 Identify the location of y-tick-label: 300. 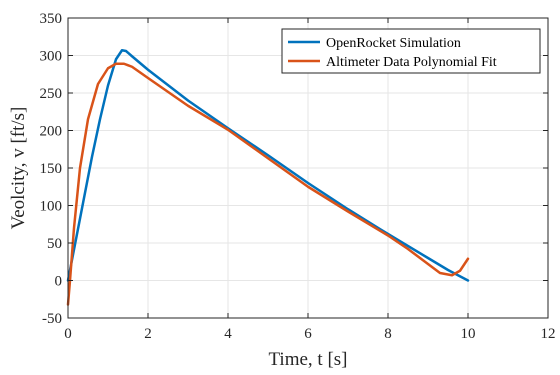
(51, 57).